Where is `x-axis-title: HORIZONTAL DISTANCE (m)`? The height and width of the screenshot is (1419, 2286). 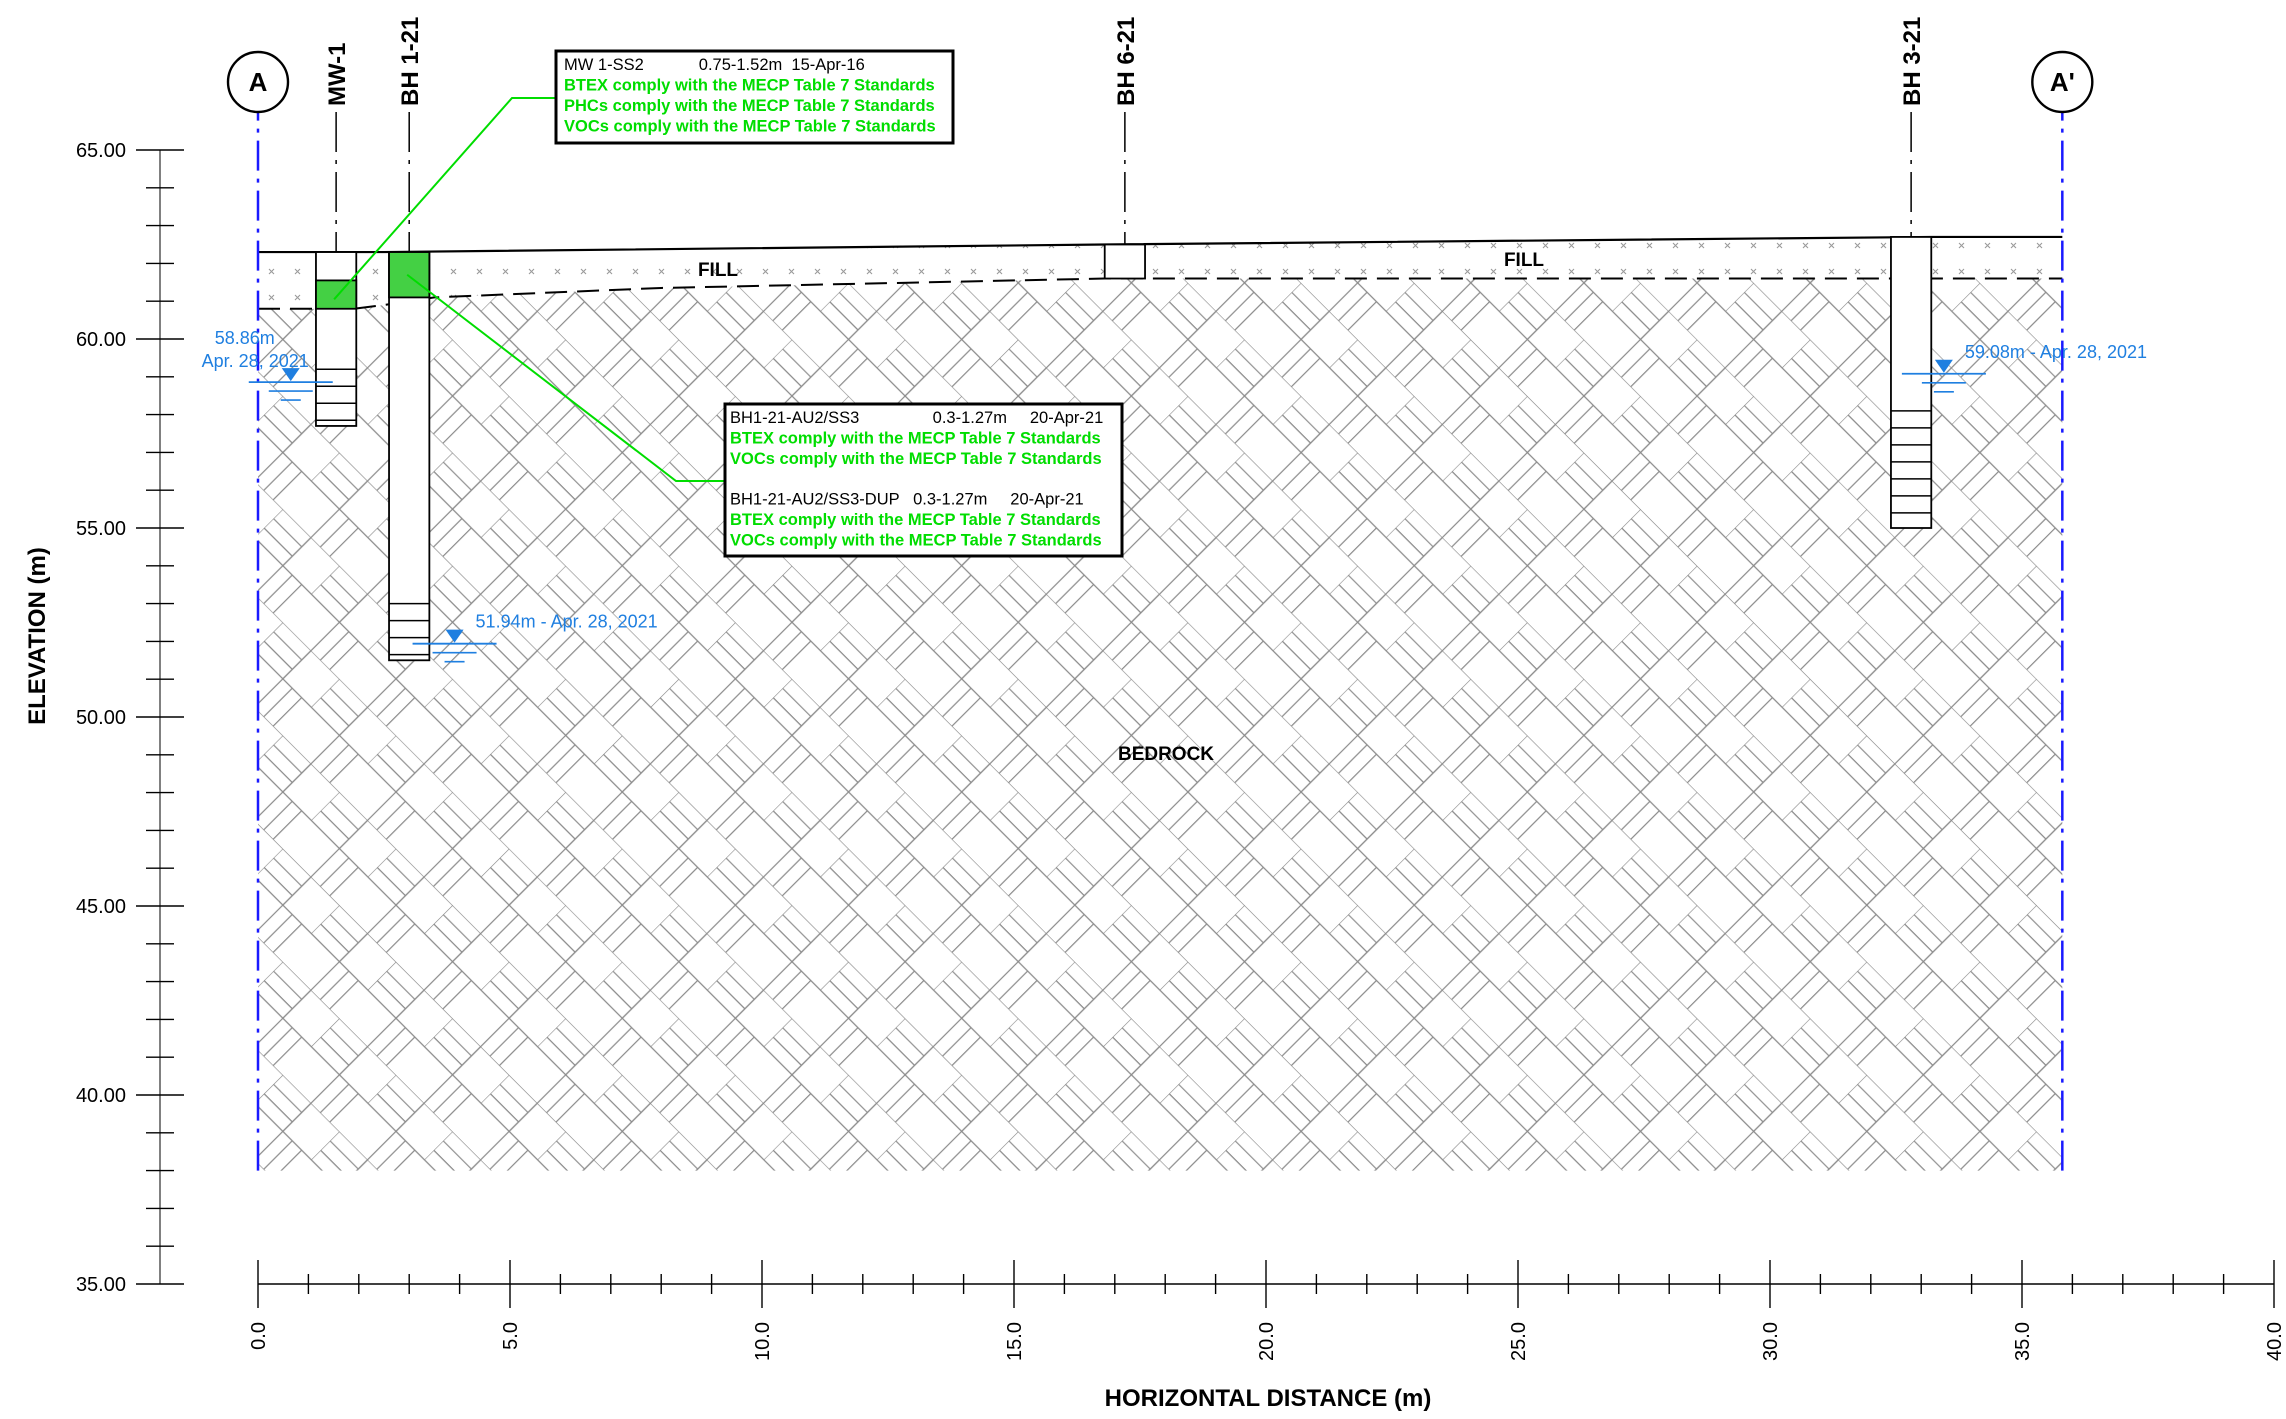
x-axis-title: HORIZONTAL DISTANCE (m) is located at coordinates (1268, 1398).